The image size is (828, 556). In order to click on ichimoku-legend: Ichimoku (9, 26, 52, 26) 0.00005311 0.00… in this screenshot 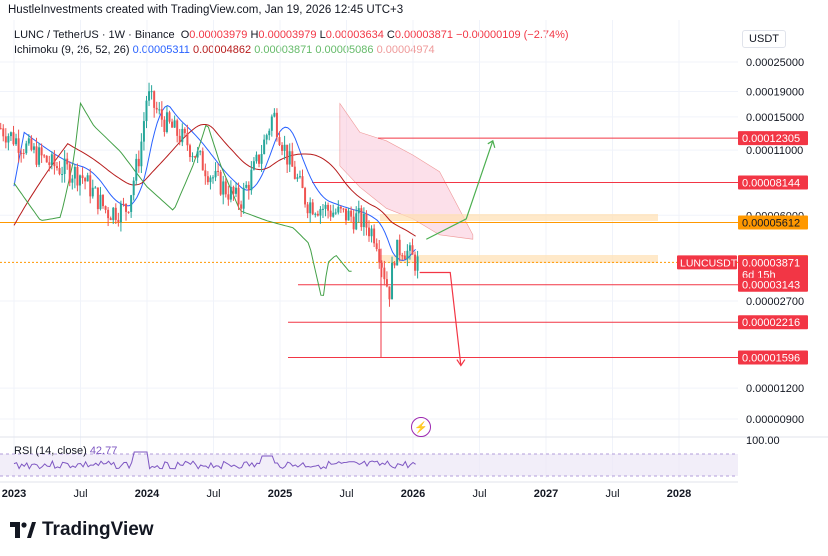, I will do `click(224, 50)`.